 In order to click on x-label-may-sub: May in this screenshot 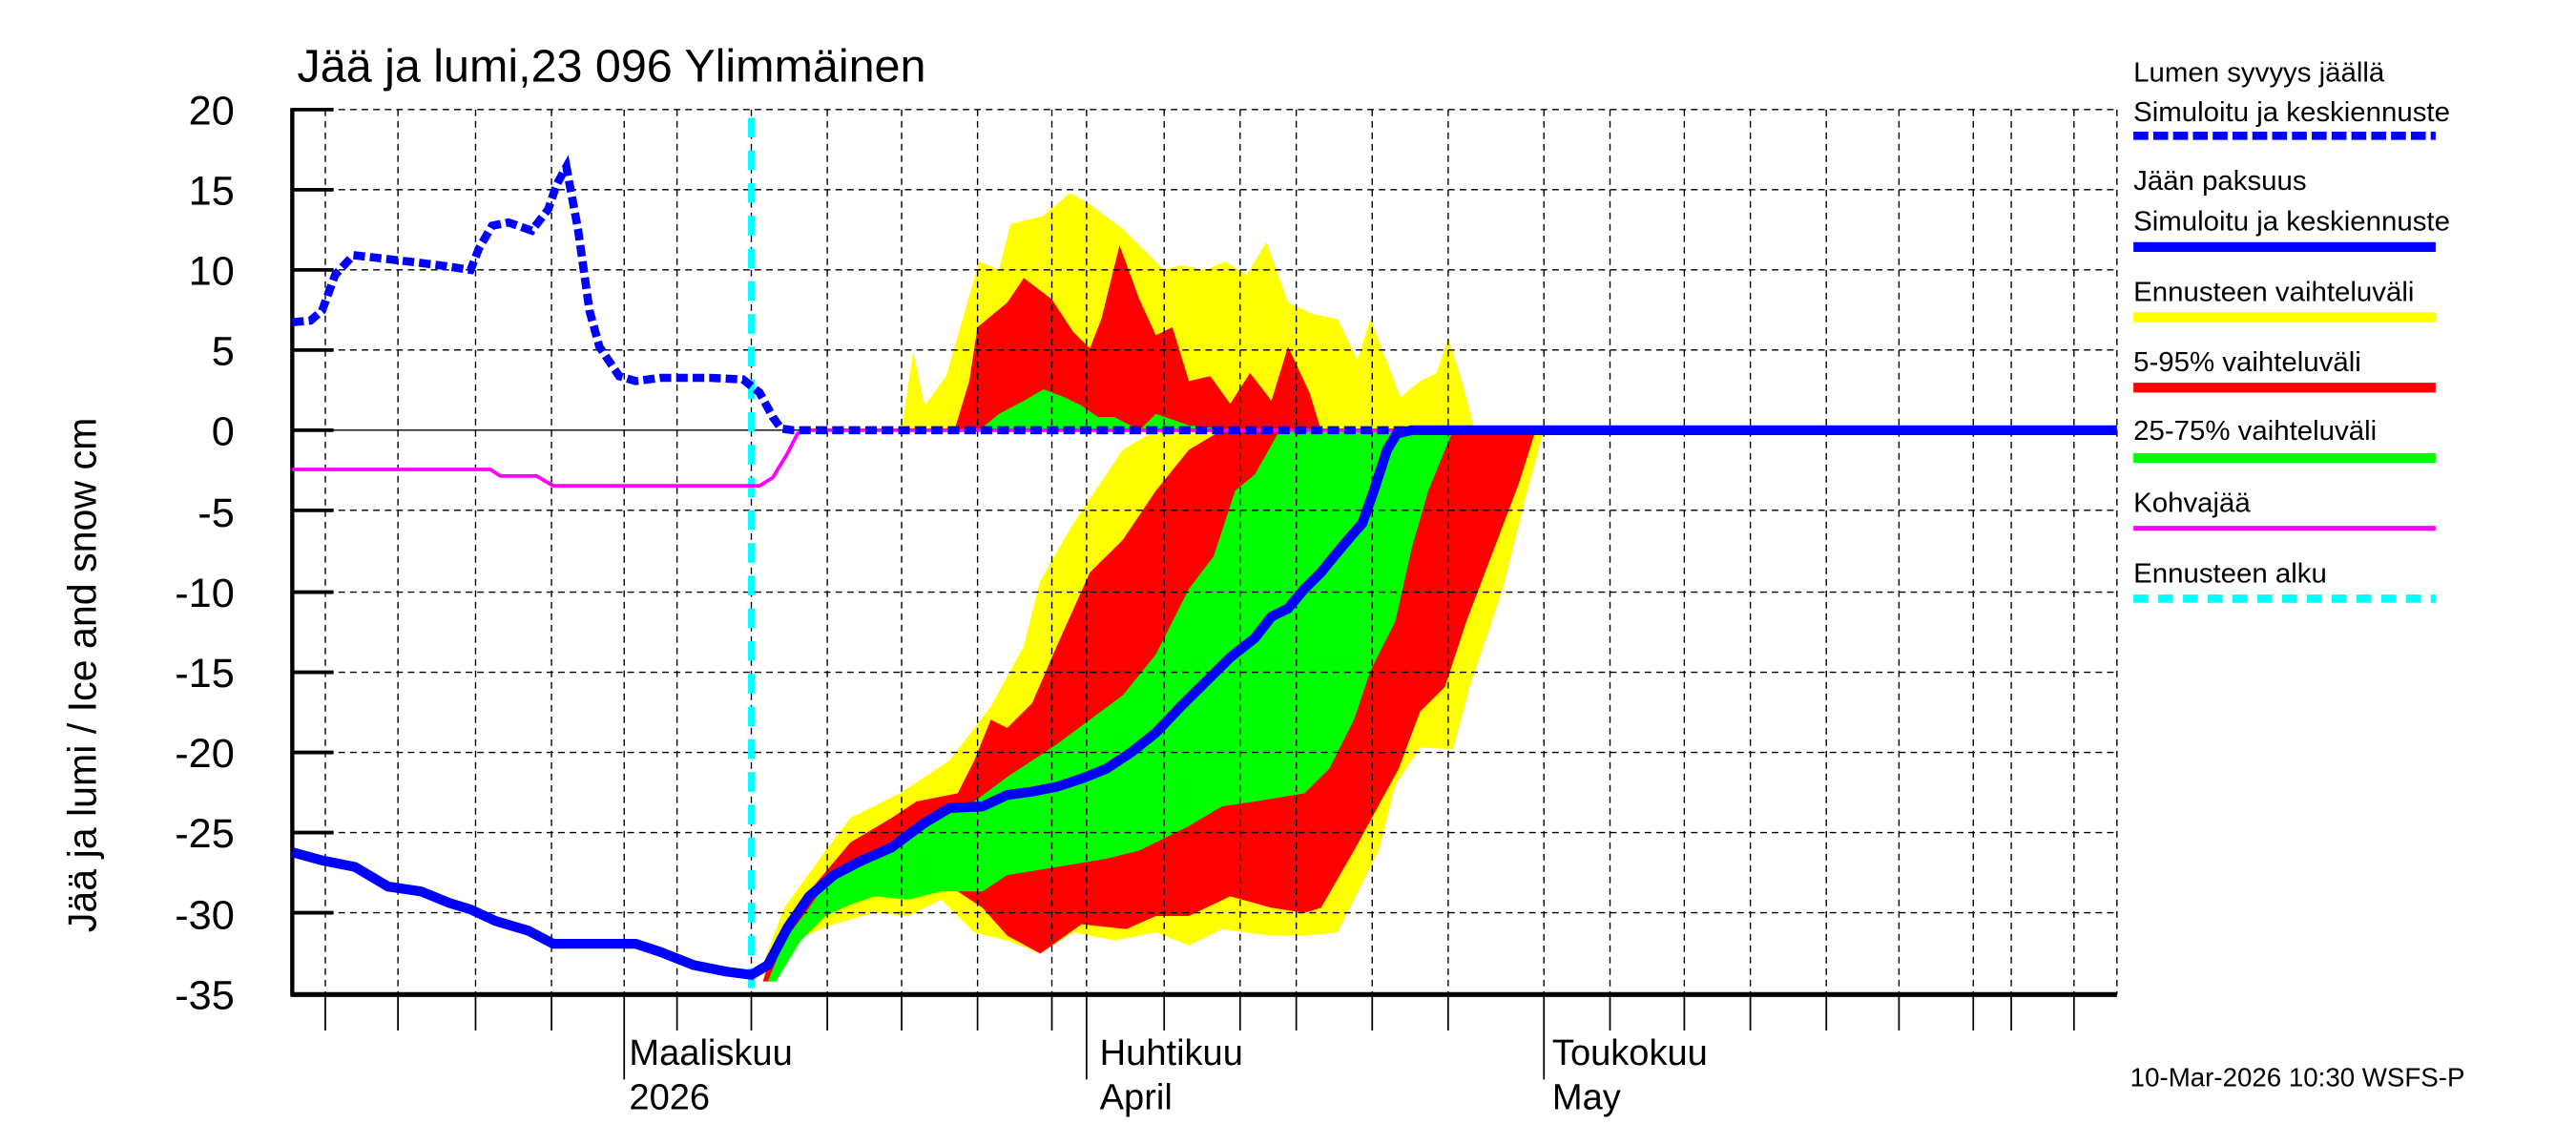, I will do `click(1586, 1097)`.